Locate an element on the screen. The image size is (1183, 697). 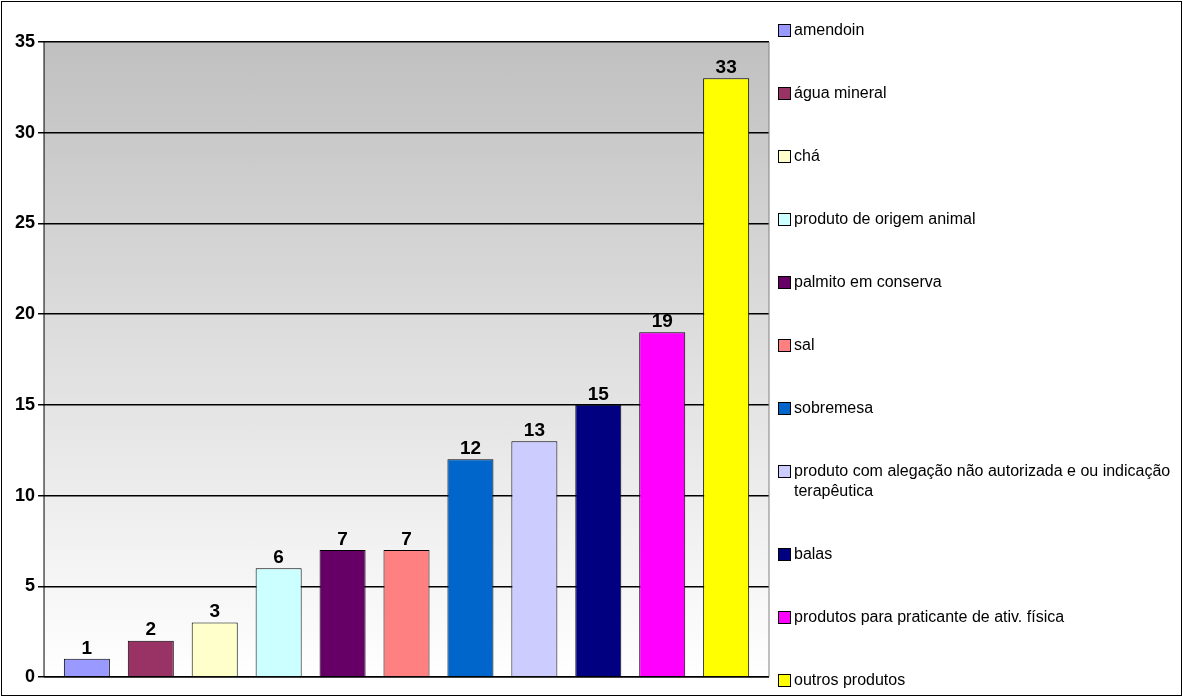
legend-label: palmito em conserva is located at coordinates (868, 282).